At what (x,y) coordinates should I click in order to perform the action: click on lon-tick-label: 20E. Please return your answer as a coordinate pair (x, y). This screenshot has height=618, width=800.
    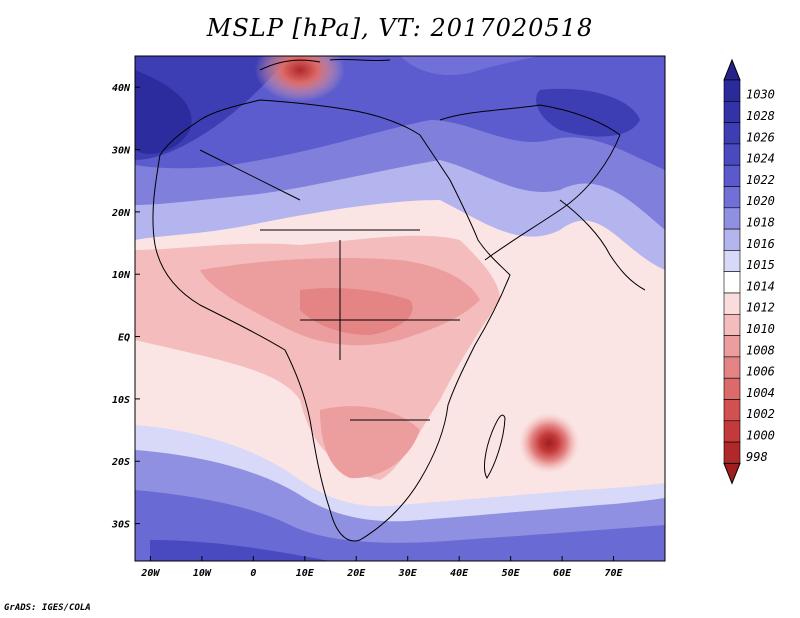
    Looking at the image, I should click on (356, 573).